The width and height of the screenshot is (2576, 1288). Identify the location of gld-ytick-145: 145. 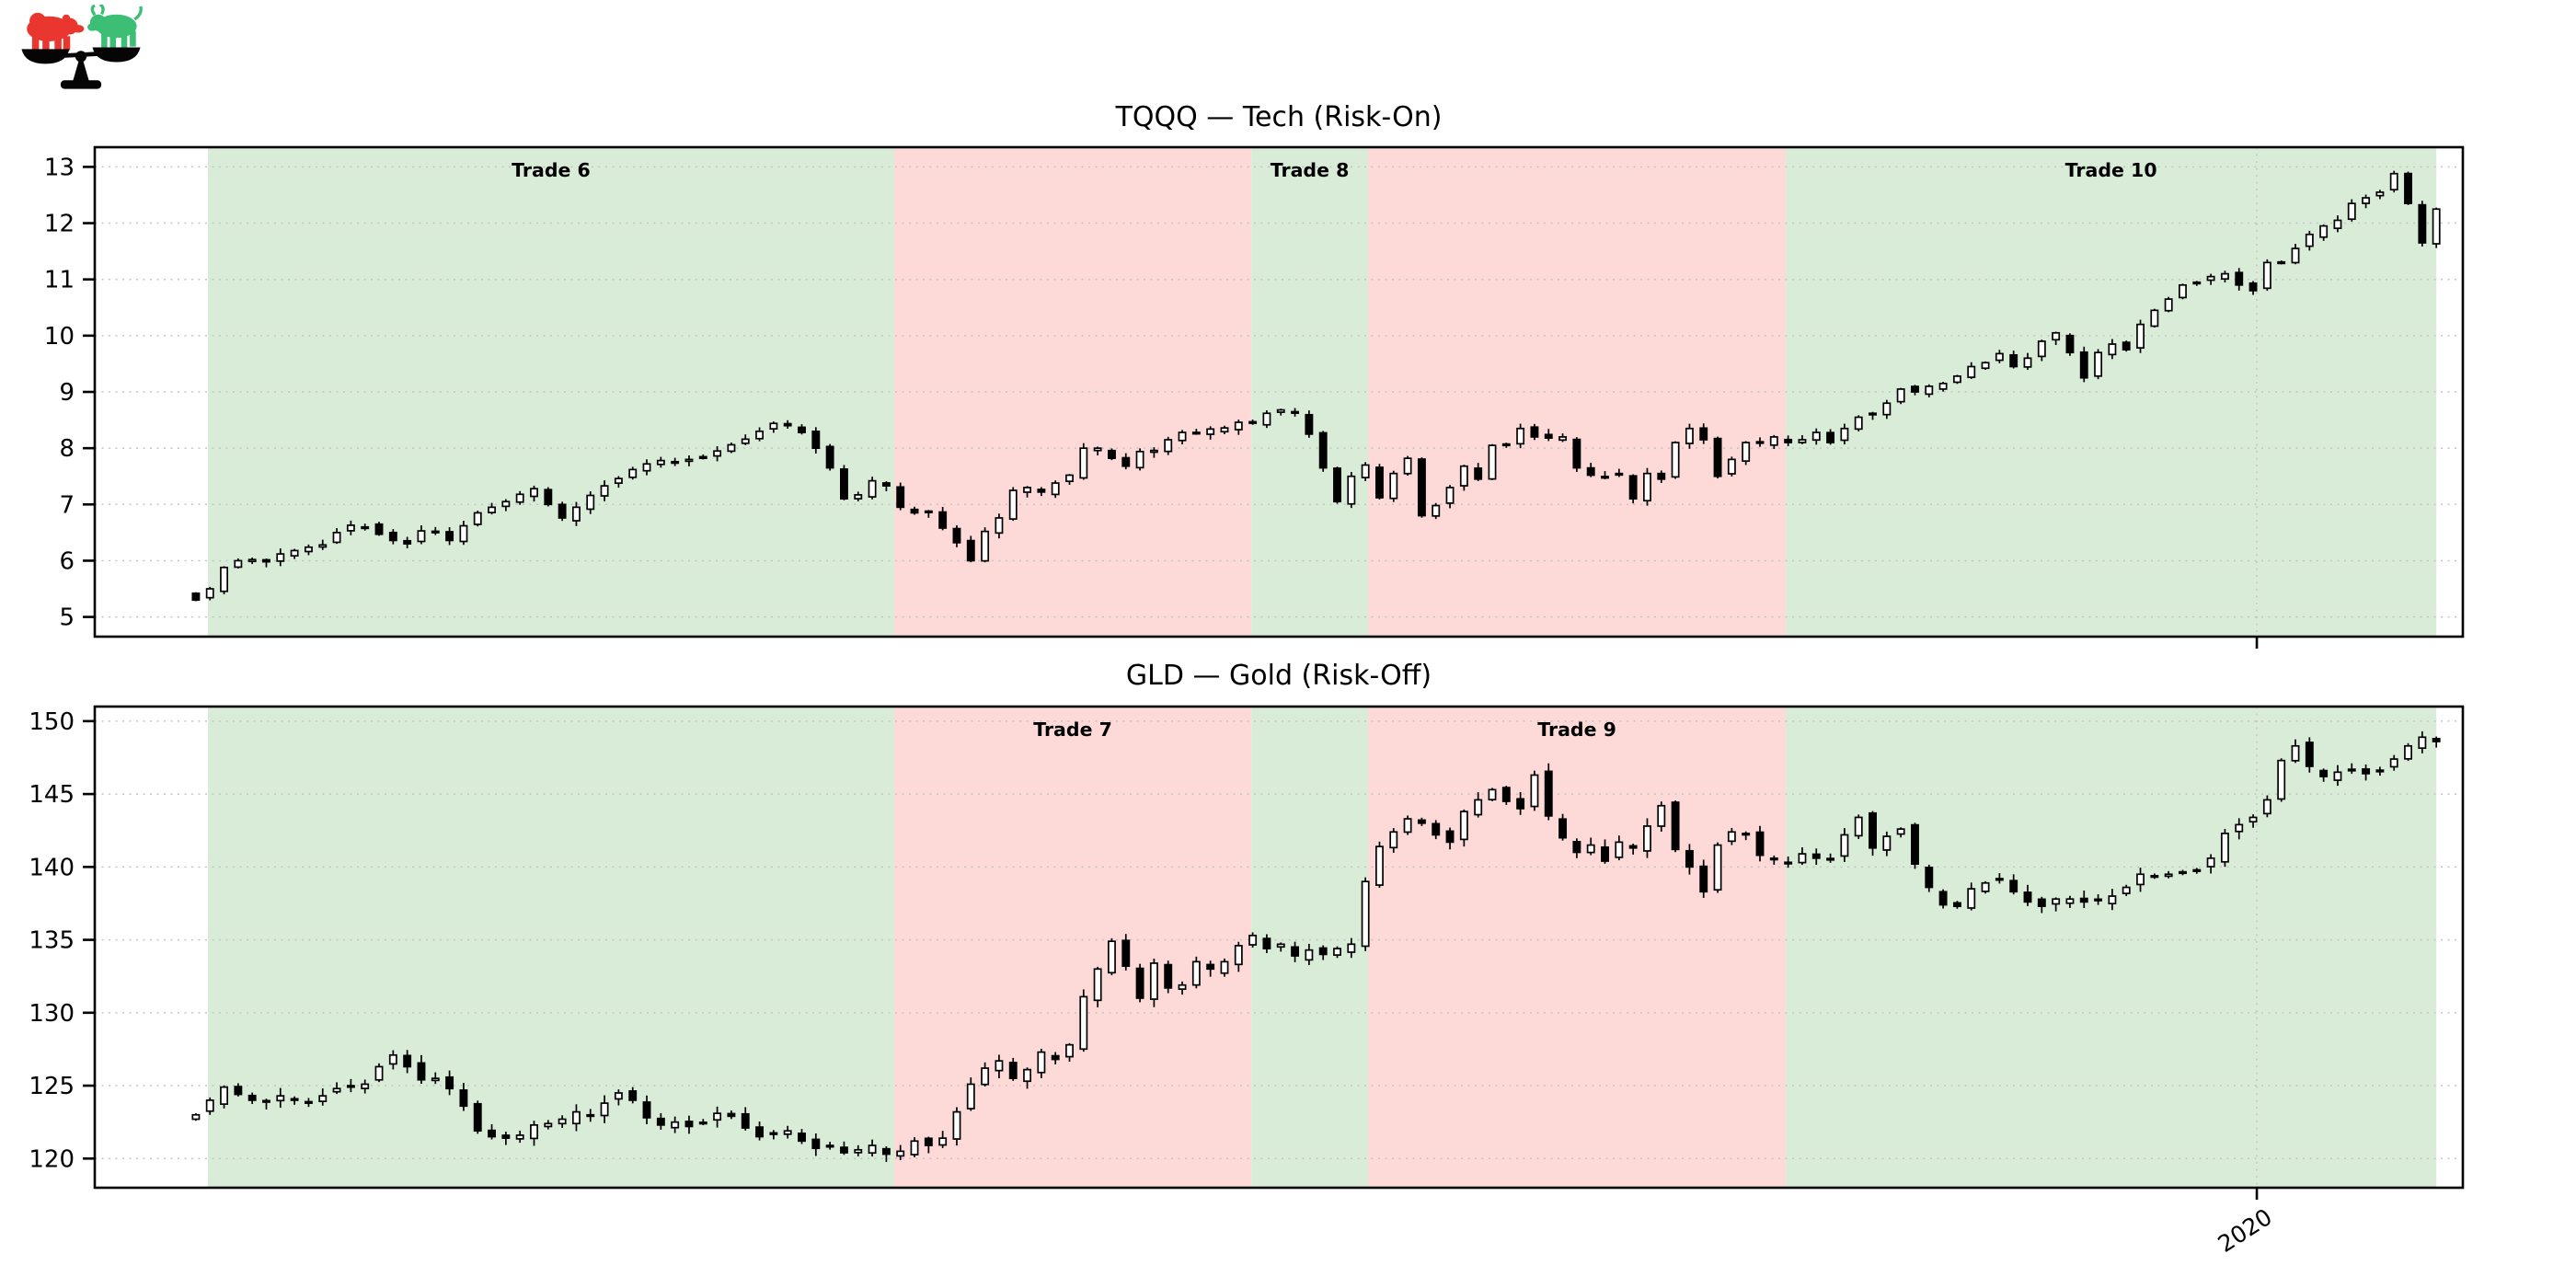
(52, 795).